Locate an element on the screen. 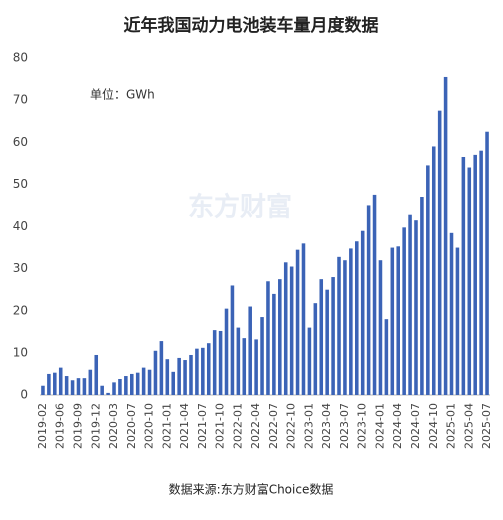  y-tick-label: 40 is located at coordinates (20, 226).